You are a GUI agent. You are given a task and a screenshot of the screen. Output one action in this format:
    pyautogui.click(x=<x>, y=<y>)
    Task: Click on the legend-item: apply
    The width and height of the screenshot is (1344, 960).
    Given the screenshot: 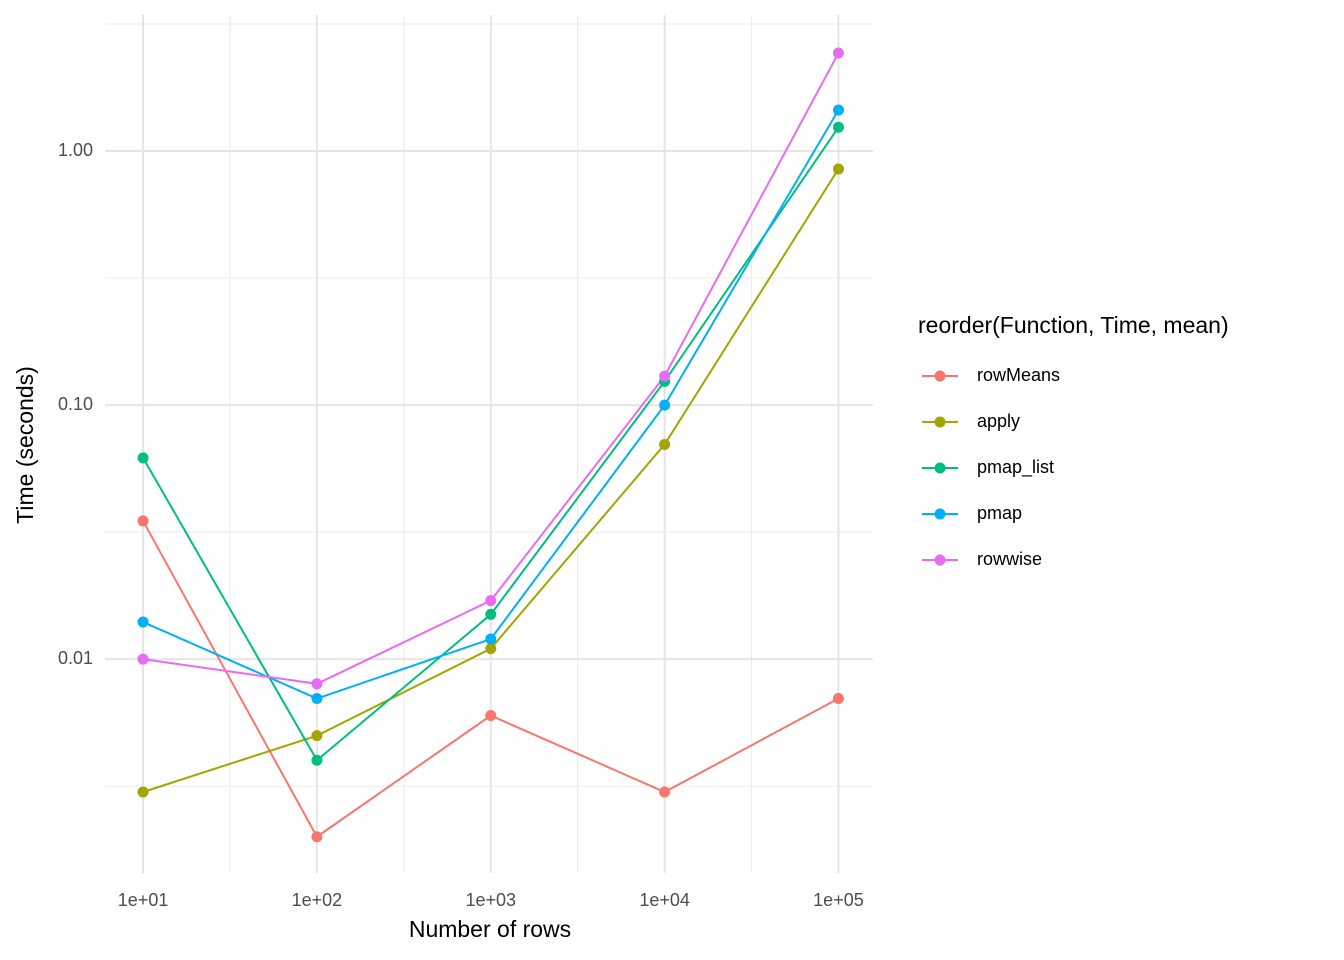 What is the action you would take?
    pyautogui.click(x=971, y=421)
    